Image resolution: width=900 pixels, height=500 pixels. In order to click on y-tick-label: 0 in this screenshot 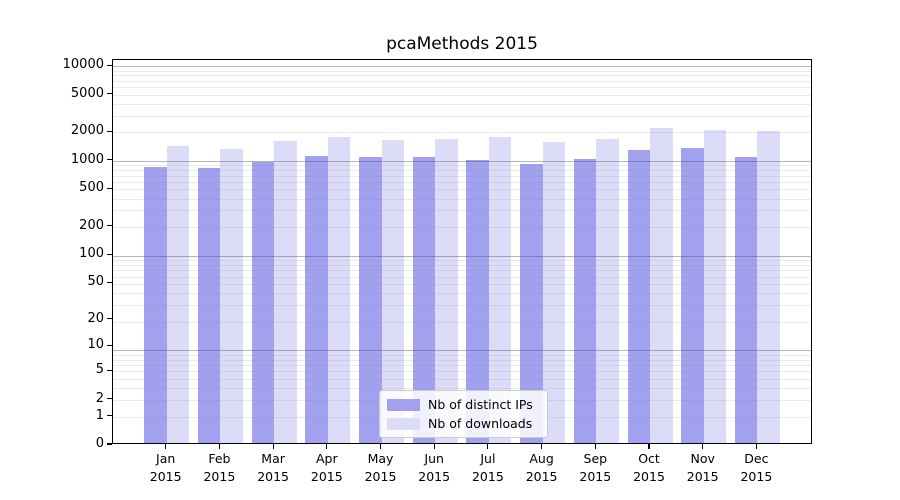, I will do `click(99, 443)`.